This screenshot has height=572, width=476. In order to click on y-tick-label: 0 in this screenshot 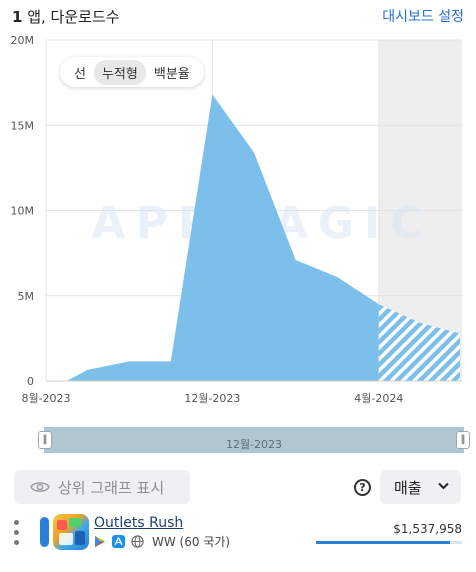, I will do `click(30, 381)`.